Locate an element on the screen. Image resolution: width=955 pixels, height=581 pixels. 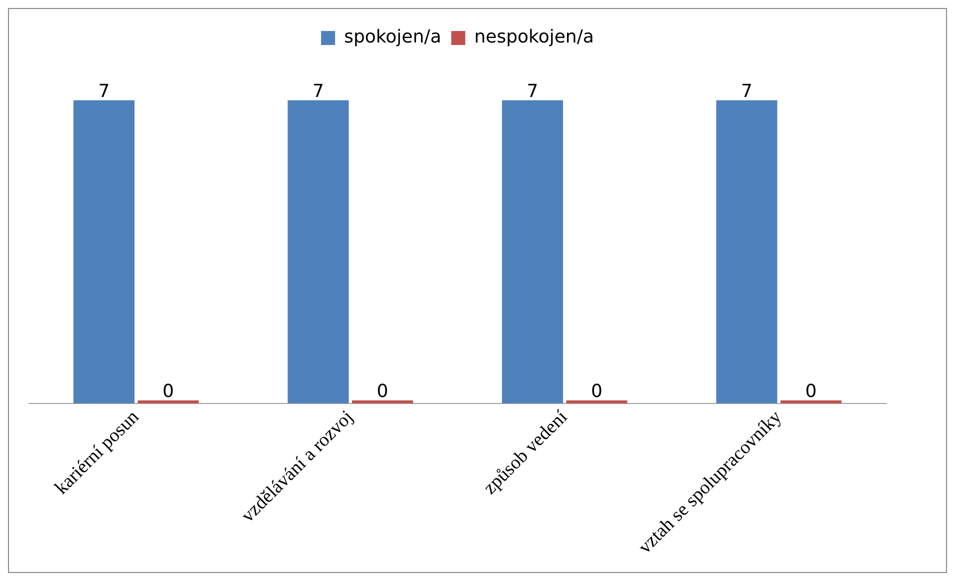
legend-label: nespokojen/a is located at coordinates (534, 37).